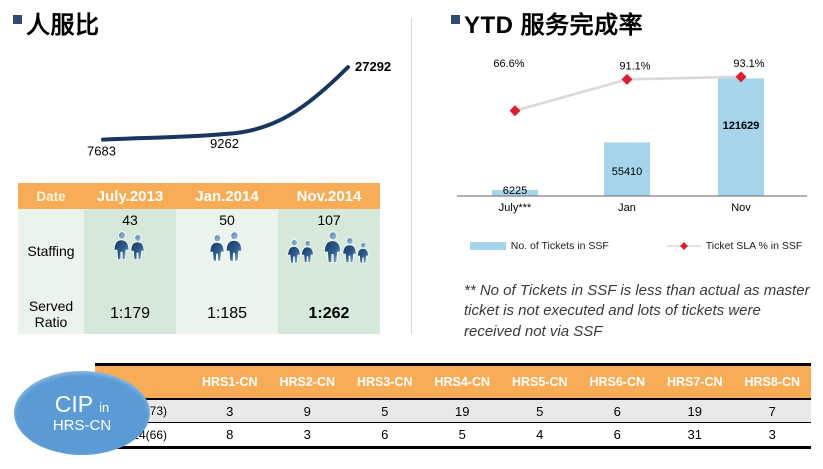 This screenshot has height=469, width=823. Describe the element at coordinates (101, 151) in the screenshot. I see `point-label-july: 7683` at that location.